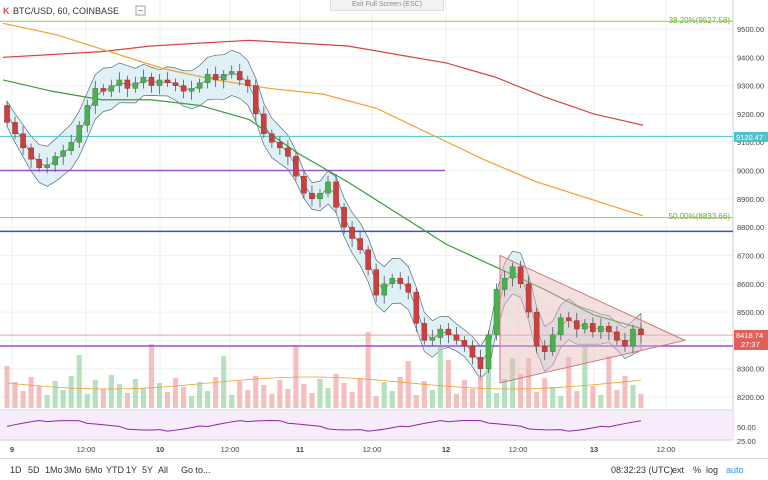 The width and height of the screenshot is (768, 480). What do you see at coordinates (678, 470) in the screenshot?
I see `ext-toggle: ext` at bounding box center [678, 470].